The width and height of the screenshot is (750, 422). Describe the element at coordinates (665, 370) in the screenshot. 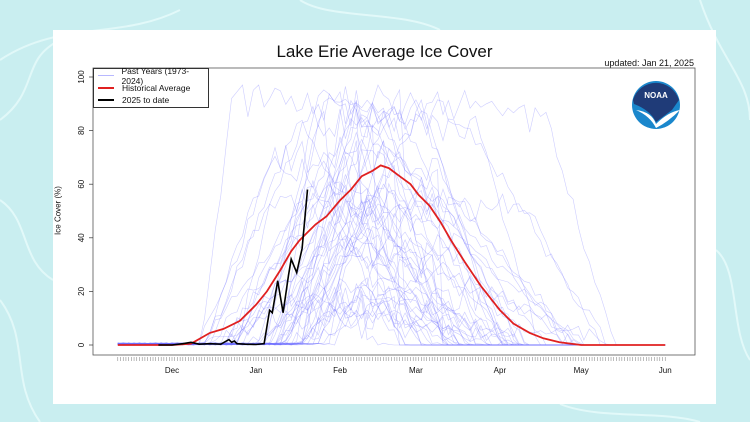

I see `x-tick-label: Jun` at that location.